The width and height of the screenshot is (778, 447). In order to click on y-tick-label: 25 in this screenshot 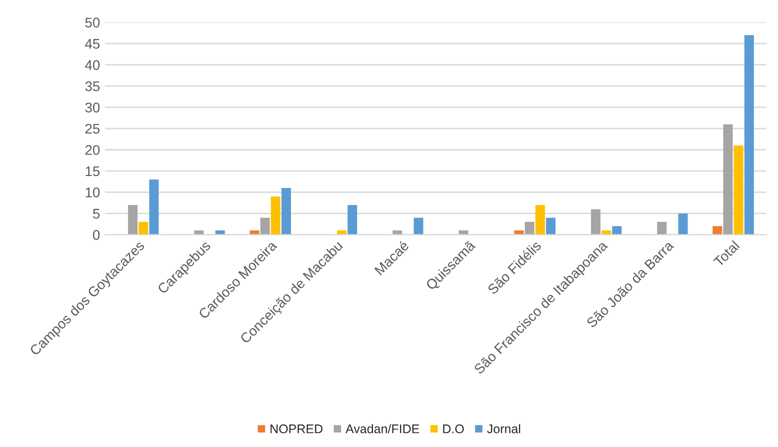, I will do `click(92, 129)`.